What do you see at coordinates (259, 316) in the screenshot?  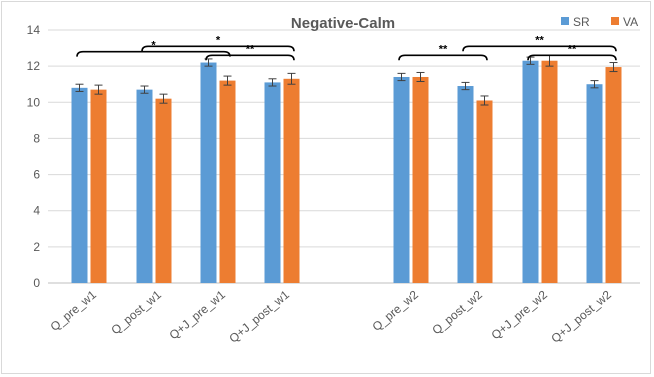 I see `x-tick-label: Q+J_post_w1` at bounding box center [259, 316].